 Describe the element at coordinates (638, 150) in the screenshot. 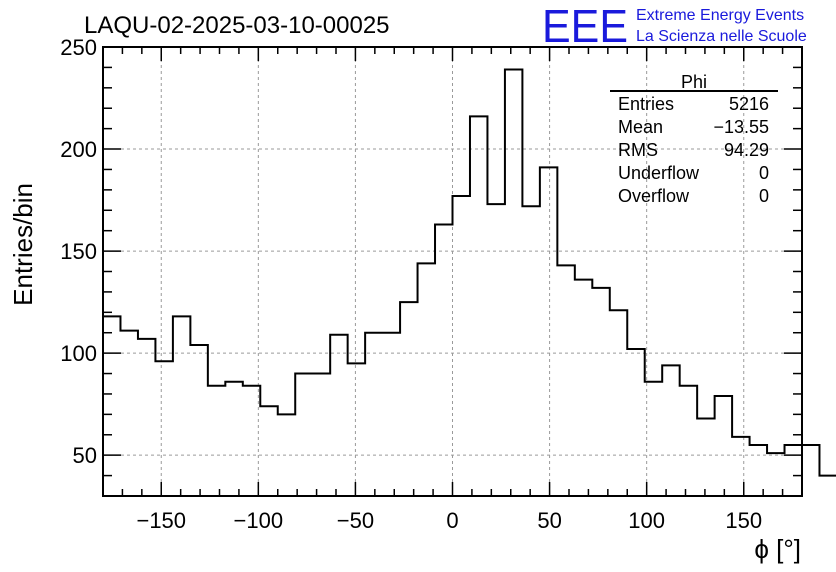

I see `stats-label-rms: RMS` at that location.